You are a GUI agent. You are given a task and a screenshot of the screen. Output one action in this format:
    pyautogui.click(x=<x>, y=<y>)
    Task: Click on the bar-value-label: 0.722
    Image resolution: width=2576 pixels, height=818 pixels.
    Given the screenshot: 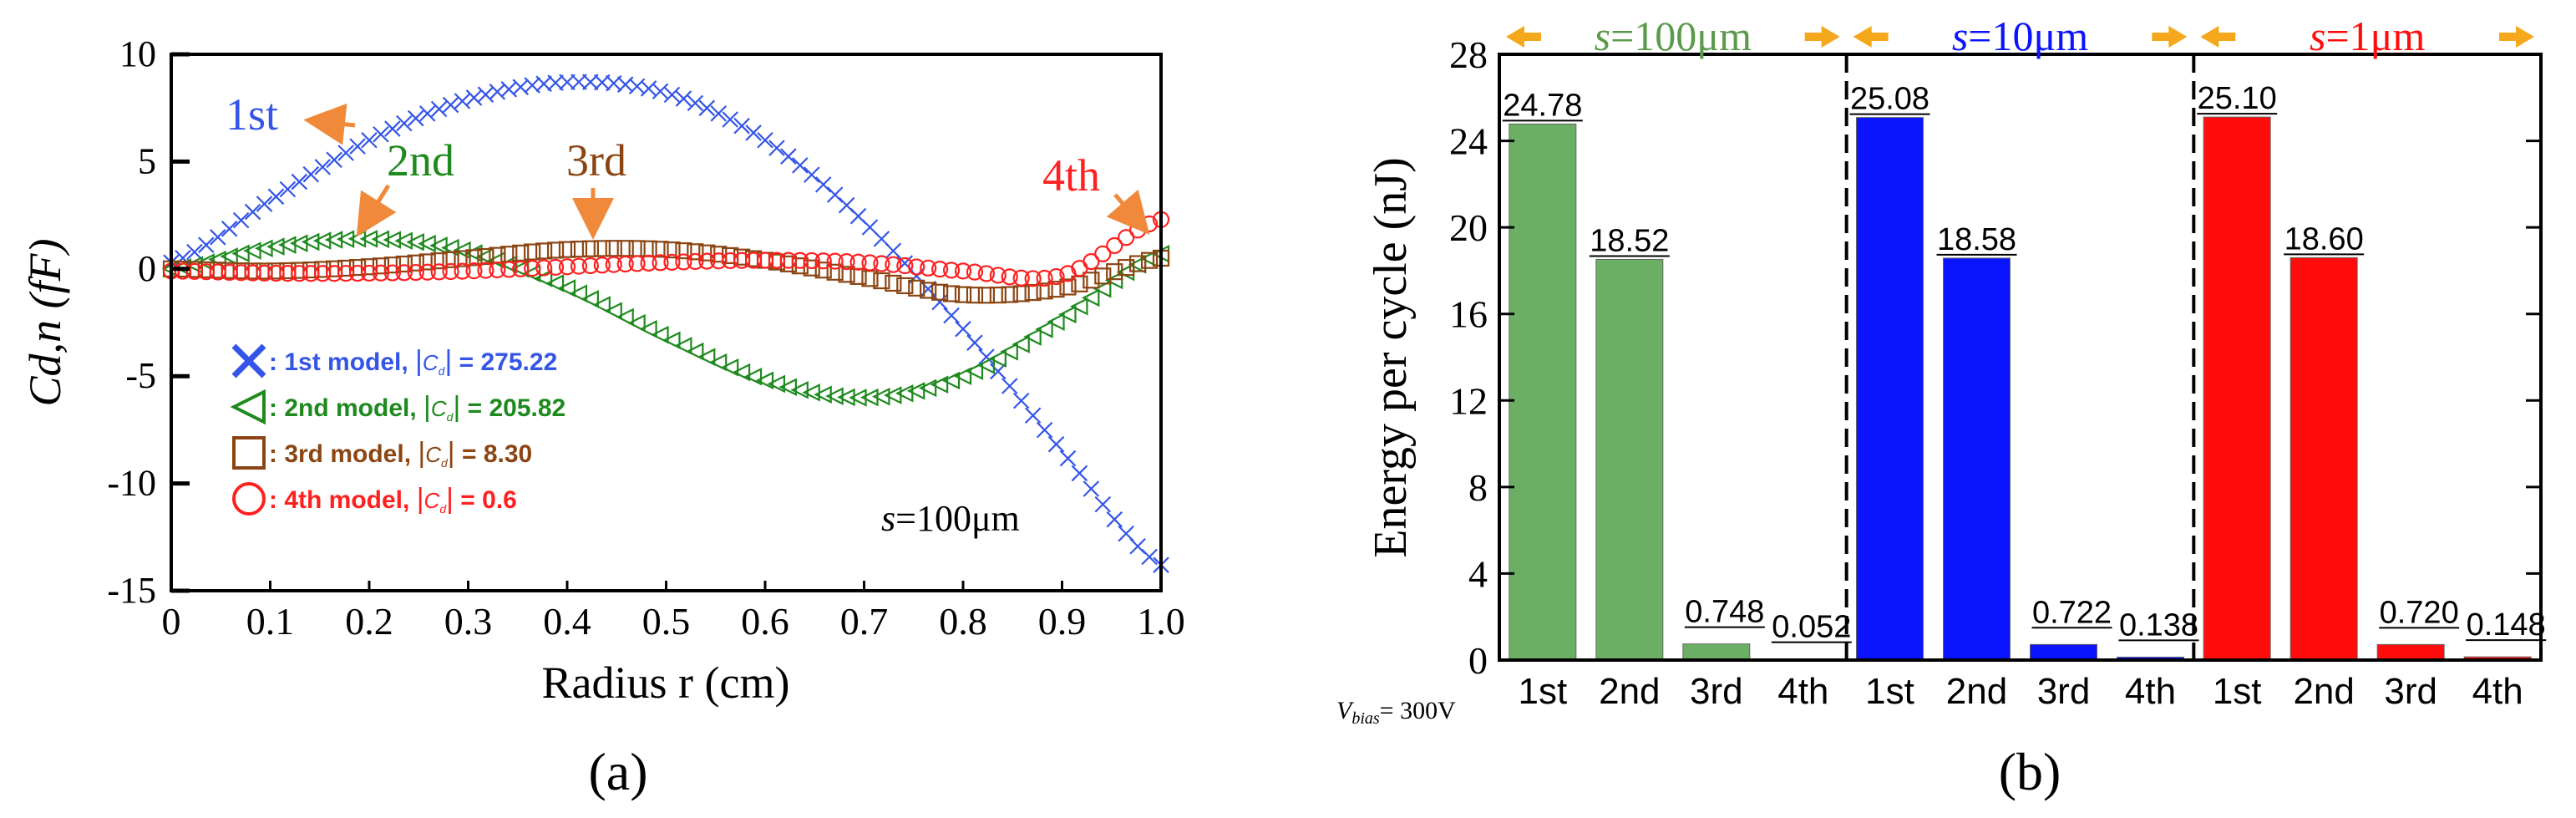 What is the action you would take?
    pyautogui.click(x=2072, y=612)
    